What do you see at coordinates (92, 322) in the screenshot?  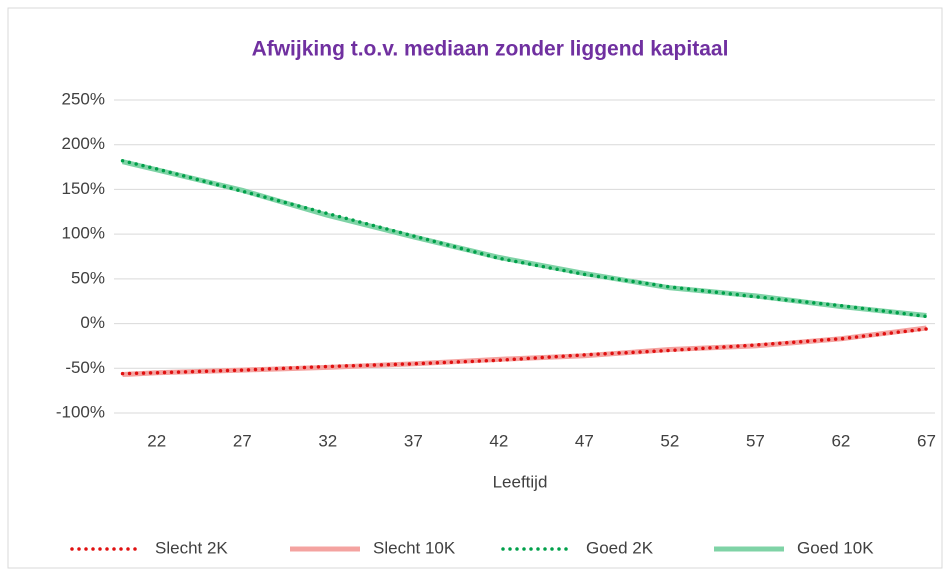 I see `y-tick-label: 0%` at bounding box center [92, 322].